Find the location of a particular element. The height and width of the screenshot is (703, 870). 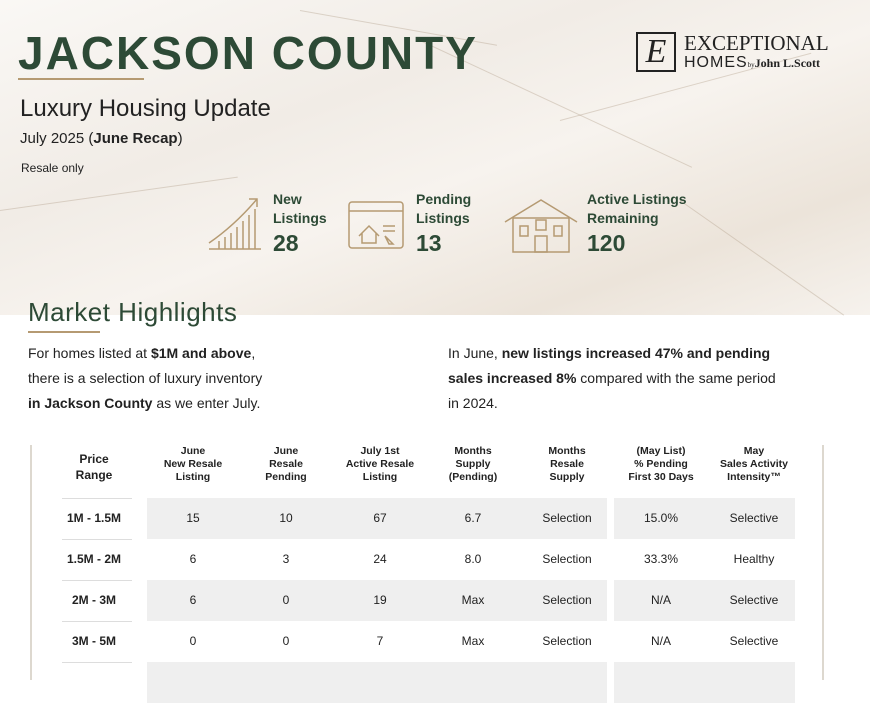

table-cell: 19 is located at coordinates (380, 600).